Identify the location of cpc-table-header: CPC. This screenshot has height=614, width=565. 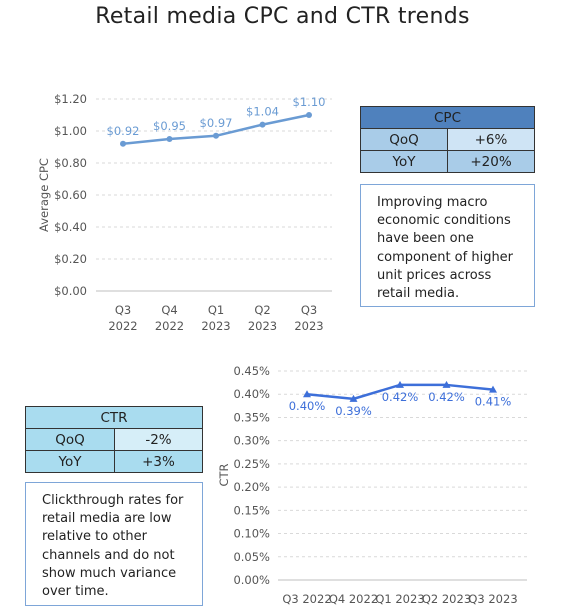
(447, 117).